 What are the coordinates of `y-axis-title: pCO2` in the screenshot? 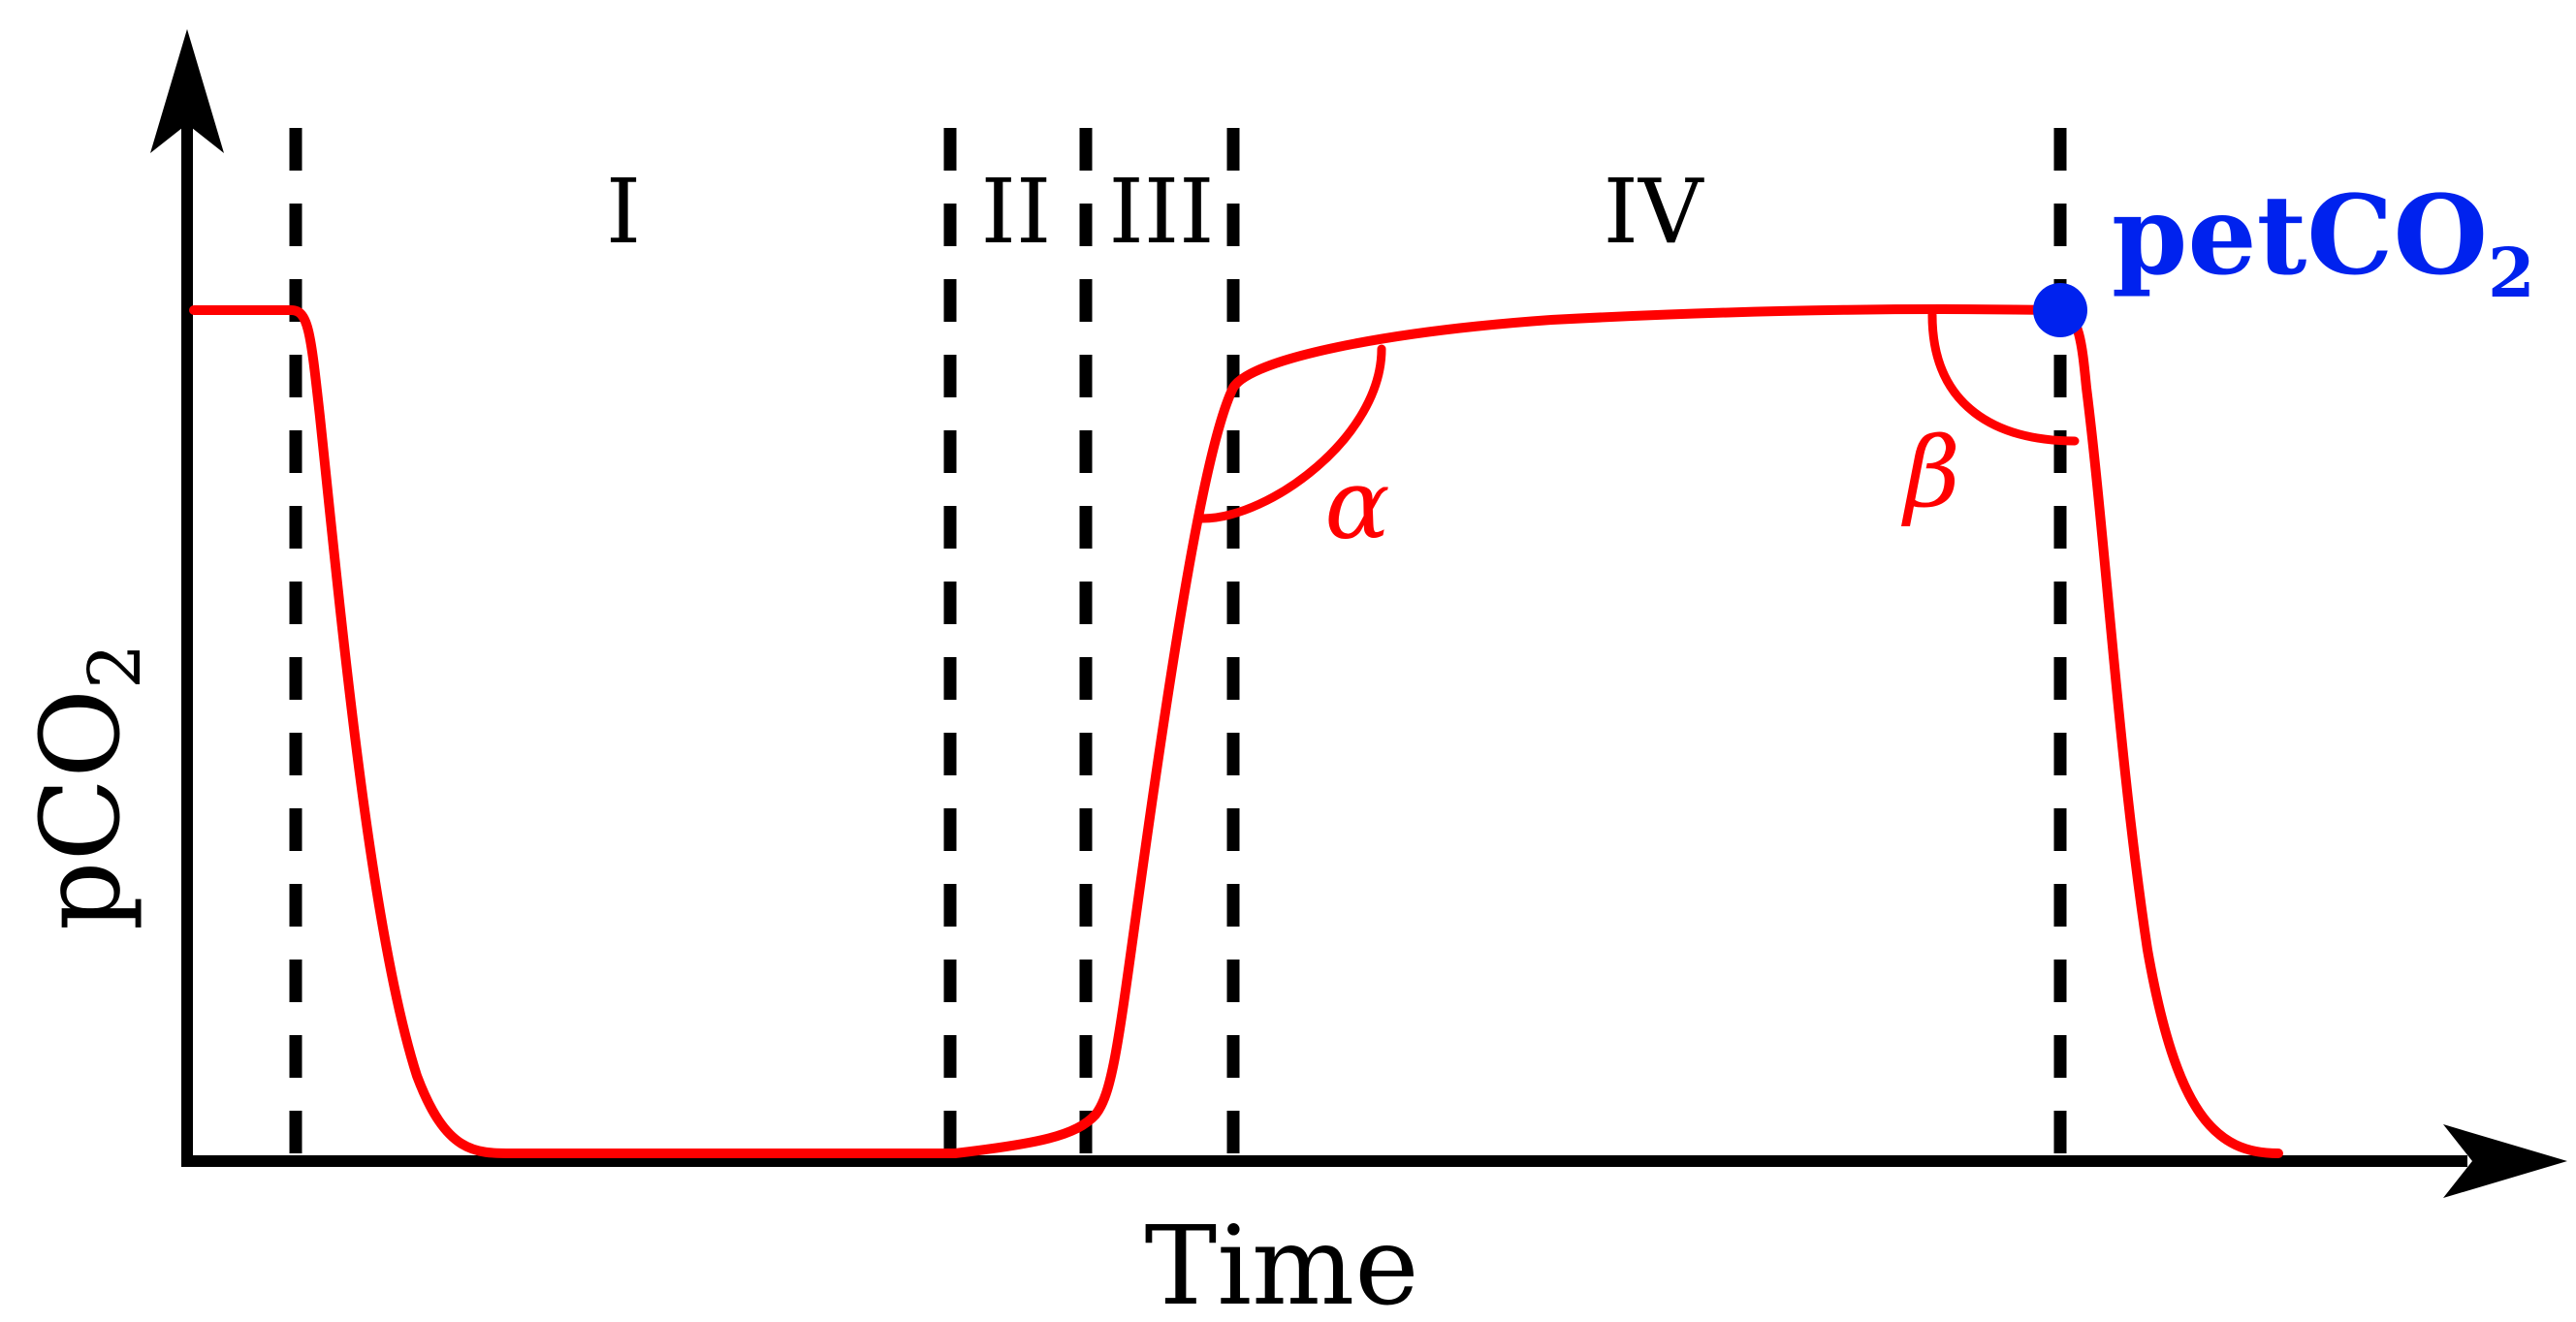 It's located at (87, 787).